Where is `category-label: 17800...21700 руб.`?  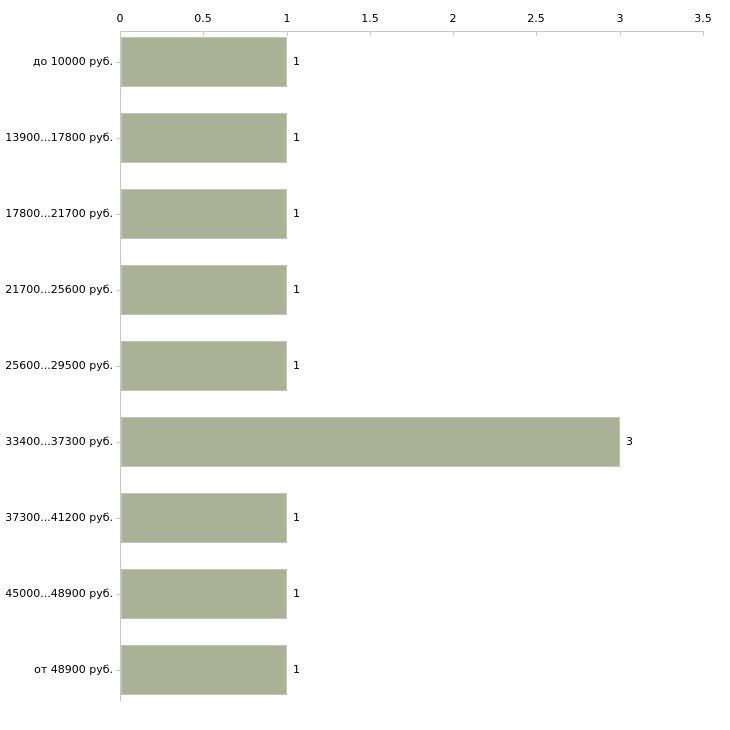 category-label: 17800...21700 руб. is located at coordinates (59, 213).